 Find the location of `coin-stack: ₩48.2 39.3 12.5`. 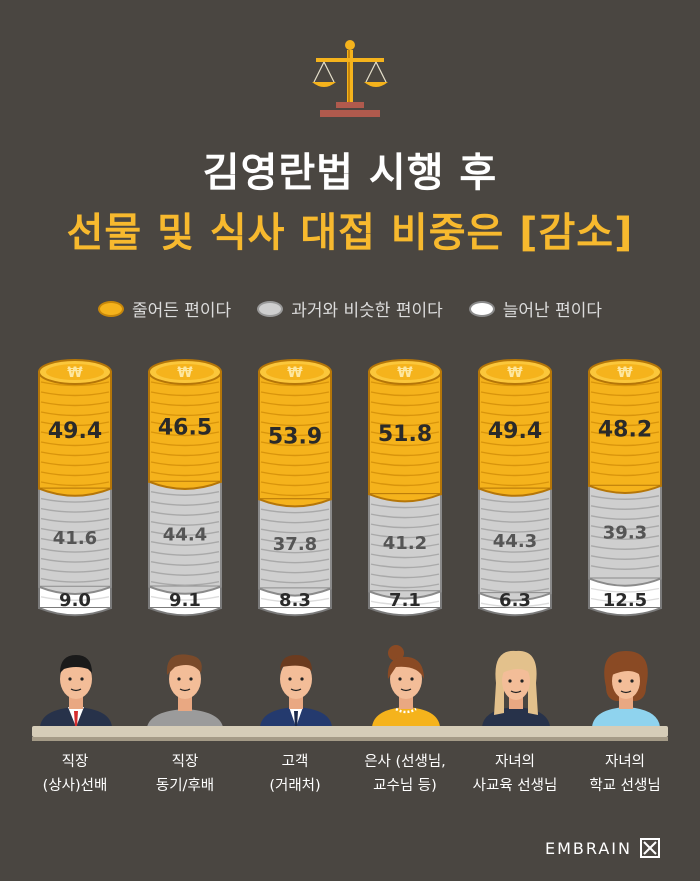

coin-stack: ₩48.2 39.3 12.5 is located at coordinates (625, 488).